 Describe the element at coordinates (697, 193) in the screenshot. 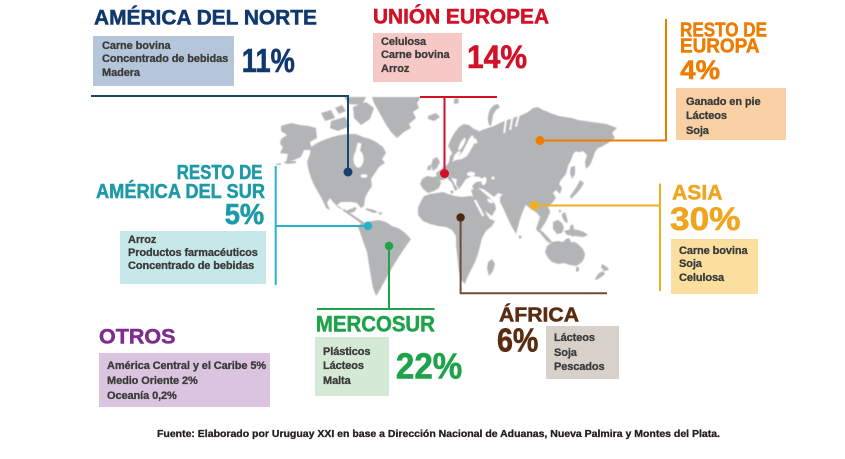

I see `svg-text: ASIA` at that location.